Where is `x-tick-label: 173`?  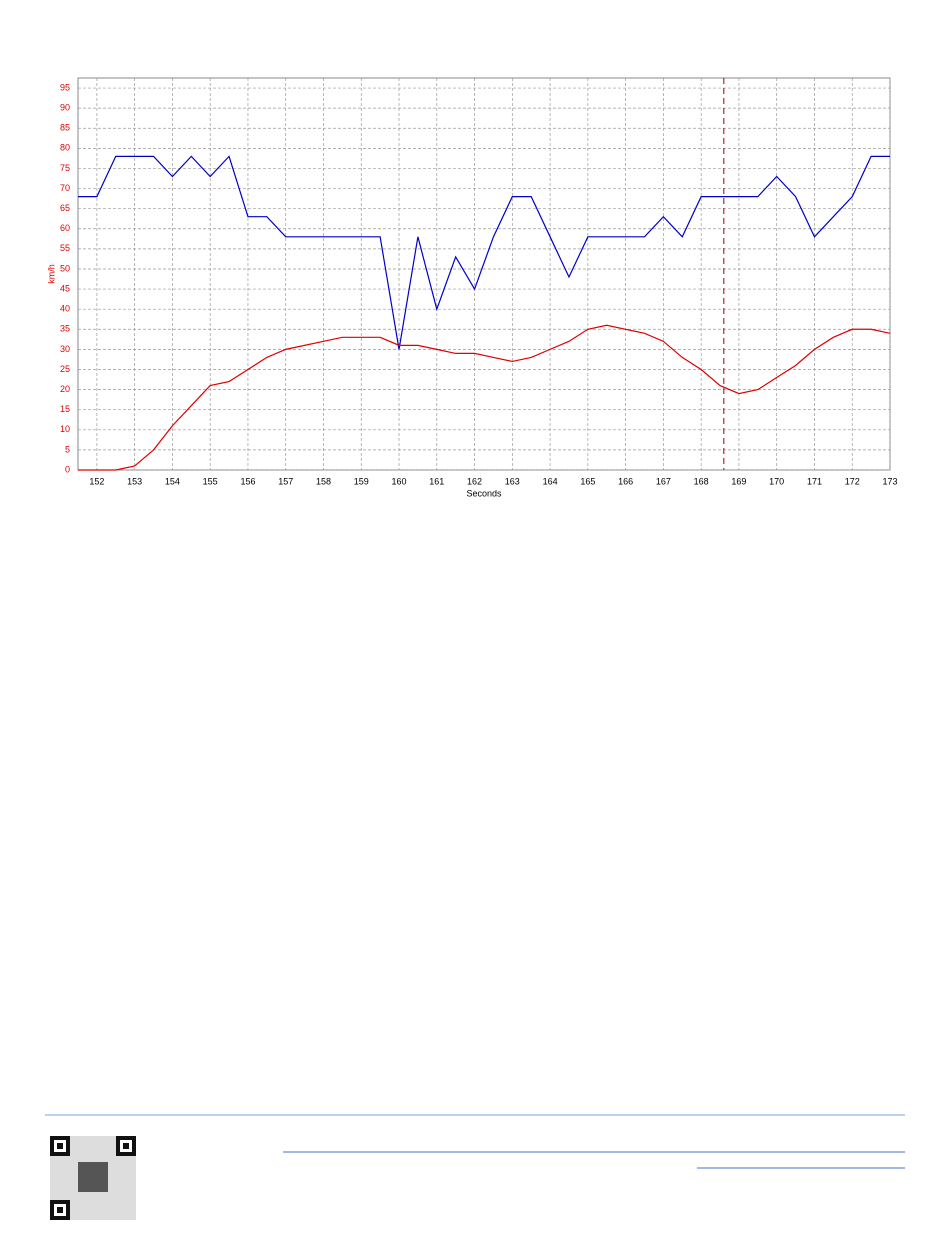 x-tick-label: 173 is located at coordinates (889, 481).